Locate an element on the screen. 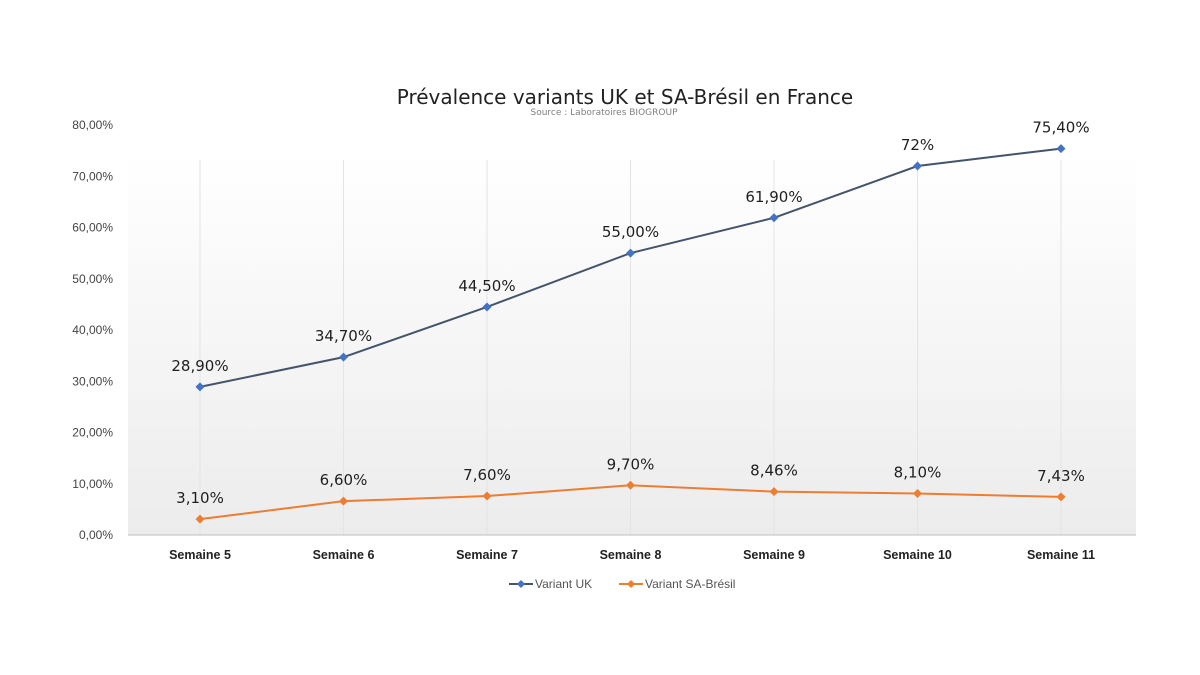  x-tick-label: Semaine 5 is located at coordinates (200, 555).